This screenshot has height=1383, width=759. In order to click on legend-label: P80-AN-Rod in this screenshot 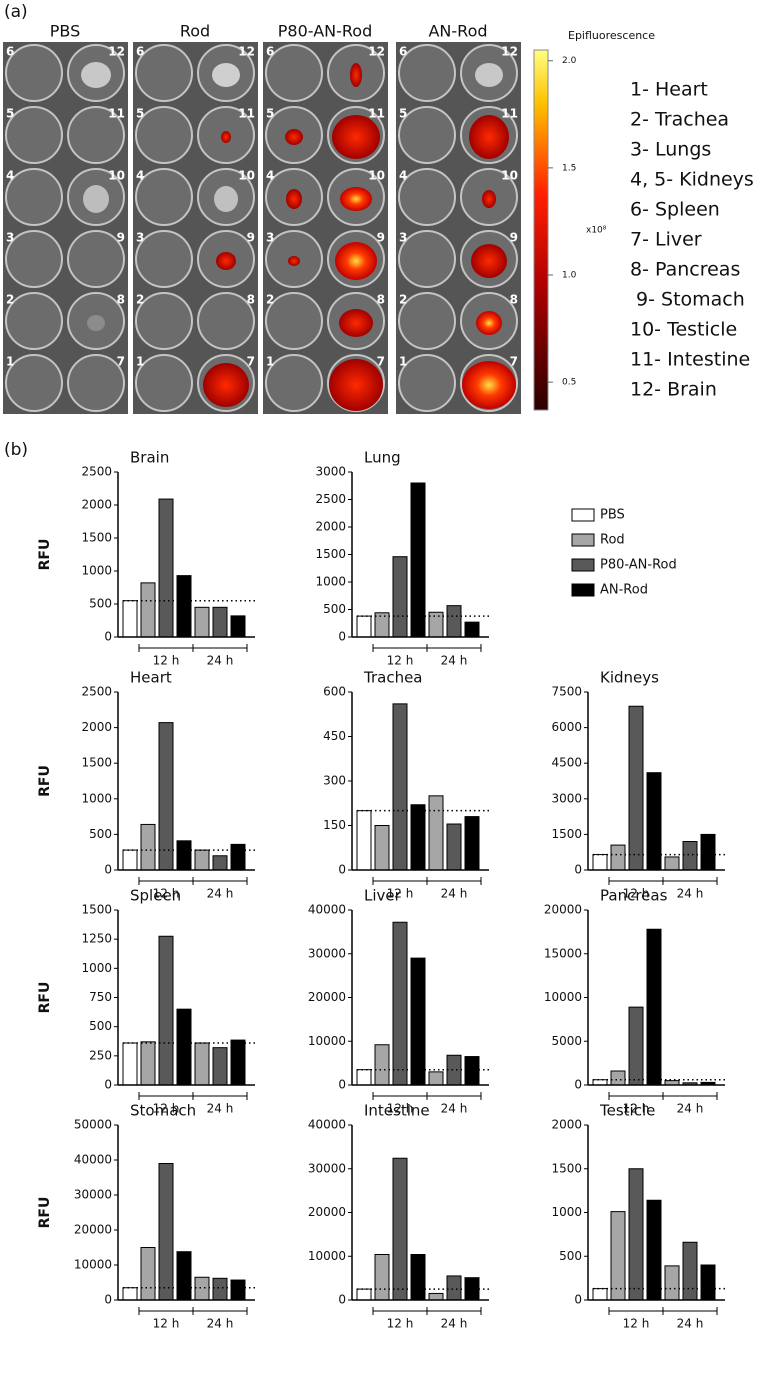, I will do `click(638, 565)`.